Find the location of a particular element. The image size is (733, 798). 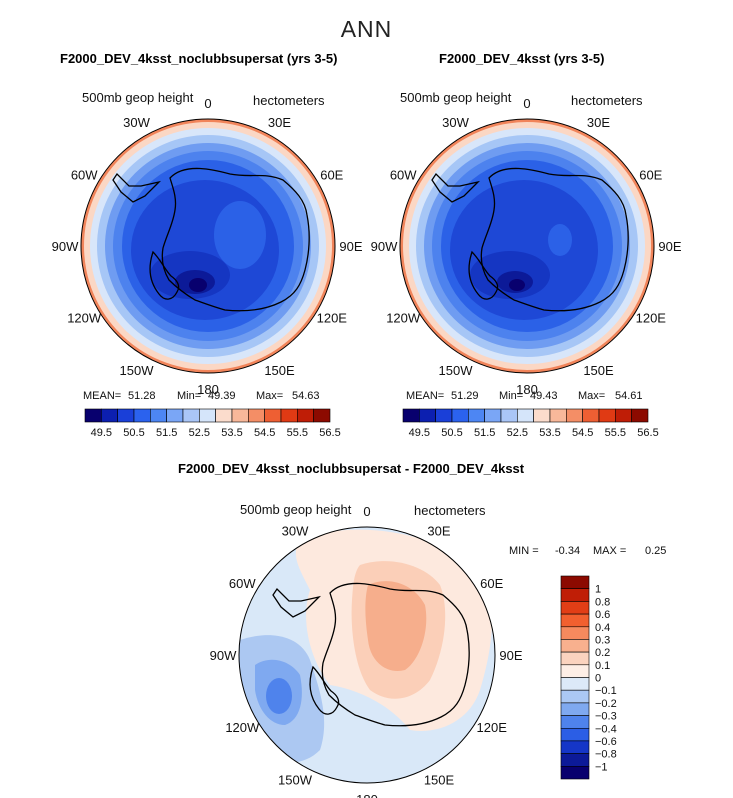

diff-colorbar-tick-label: −0.4 is located at coordinates (606, 729).